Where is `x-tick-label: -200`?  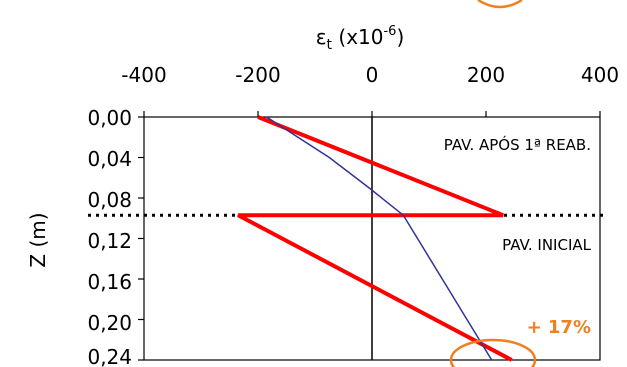
x-tick-label: -200 is located at coordinates (257, 75).